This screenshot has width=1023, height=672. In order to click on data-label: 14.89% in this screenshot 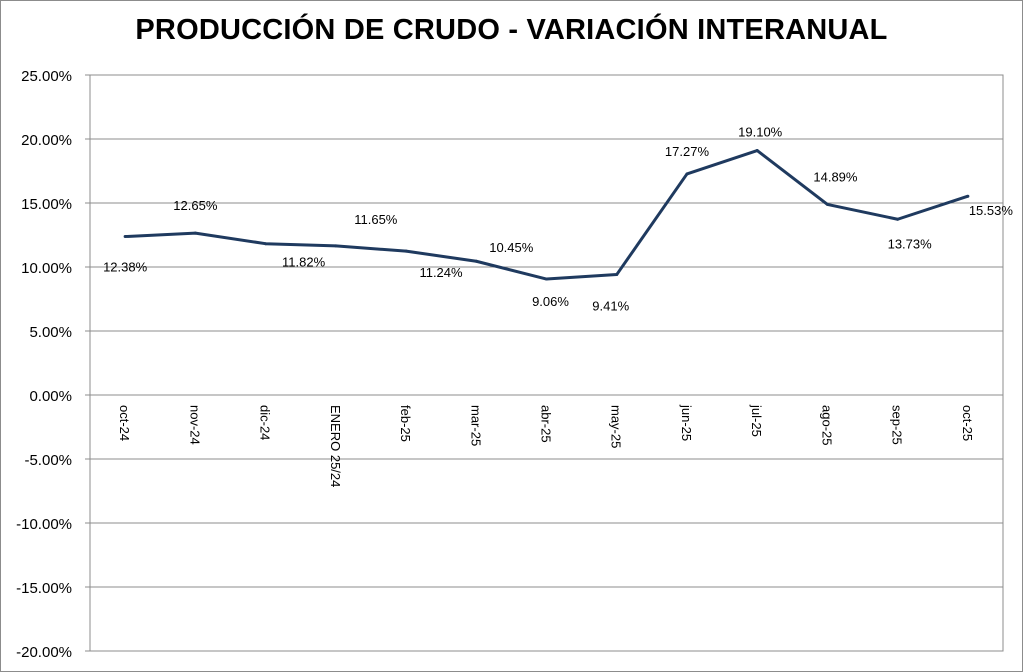, I will do `click(835, 176)`.